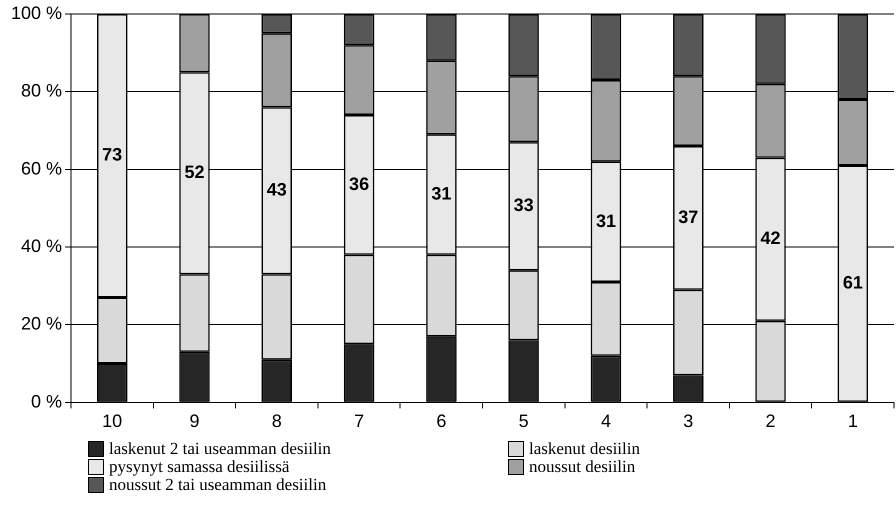  Describe the element at coordinates (217, 484) in the screenshot. I see `legend-label: noussut 2 tai useamman desiilin` at that location.